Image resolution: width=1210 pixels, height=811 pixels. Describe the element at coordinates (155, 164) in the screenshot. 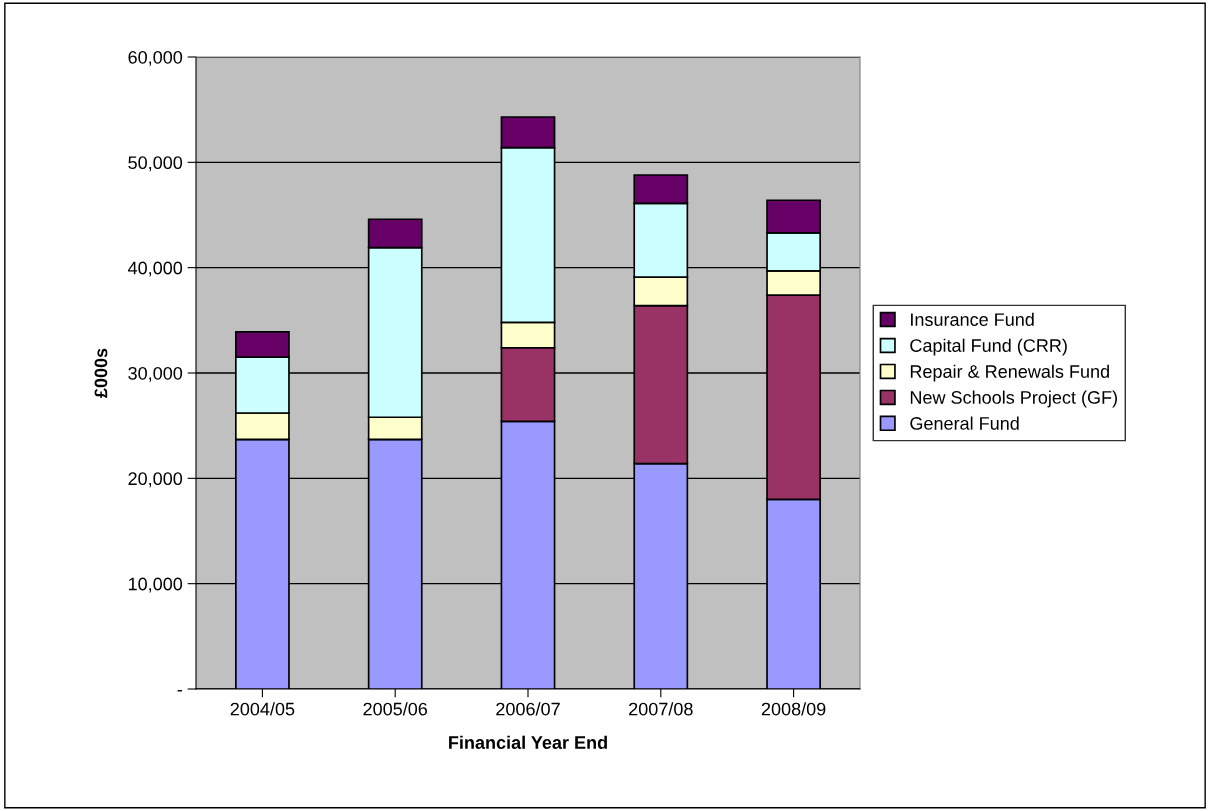

I see `y-tick-label: 50,000` at that location.